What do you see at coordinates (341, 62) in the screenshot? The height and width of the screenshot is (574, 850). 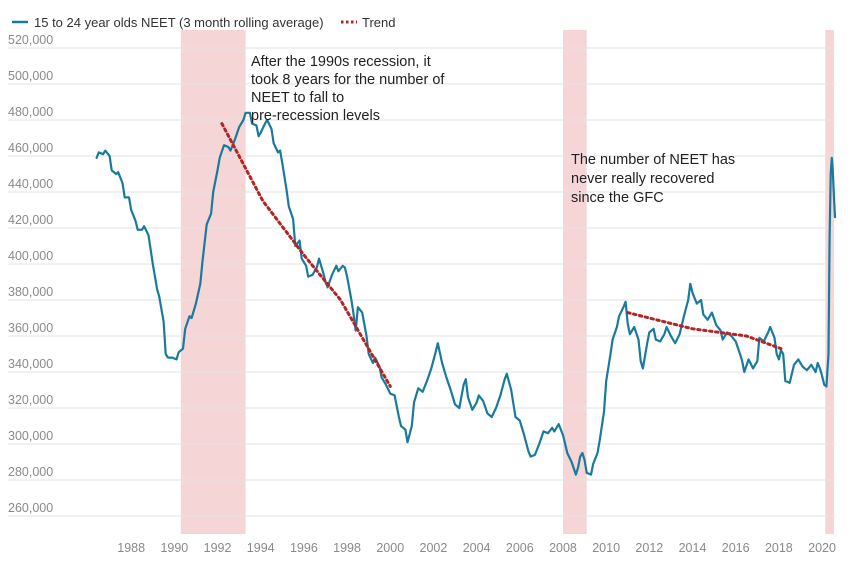 I see `annotation-1990s-line-1: After the 1990s recession, it` at bounding box center [341, 62].